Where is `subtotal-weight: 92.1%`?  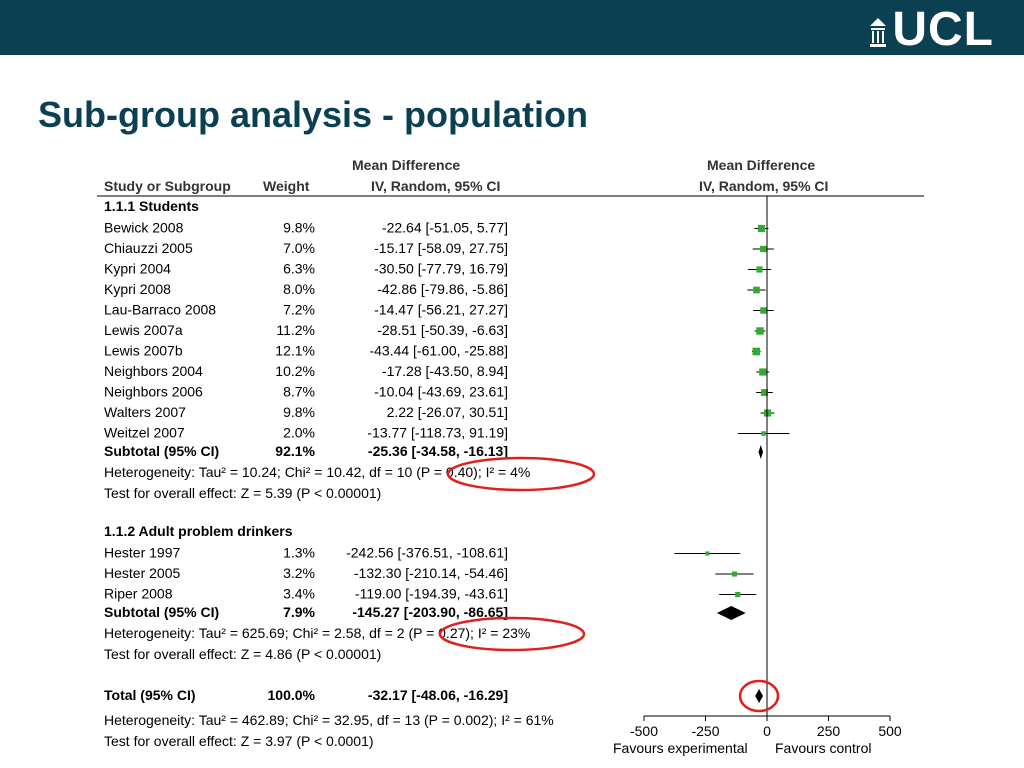
subtotal-weight: 92.1% is located at coordinates (295, 451).